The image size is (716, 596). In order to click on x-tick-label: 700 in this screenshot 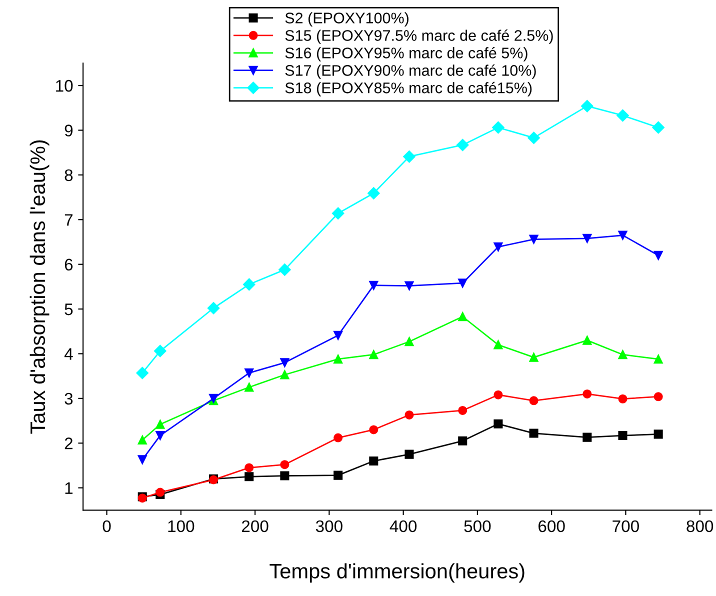, I will do `click(625, 526)`.